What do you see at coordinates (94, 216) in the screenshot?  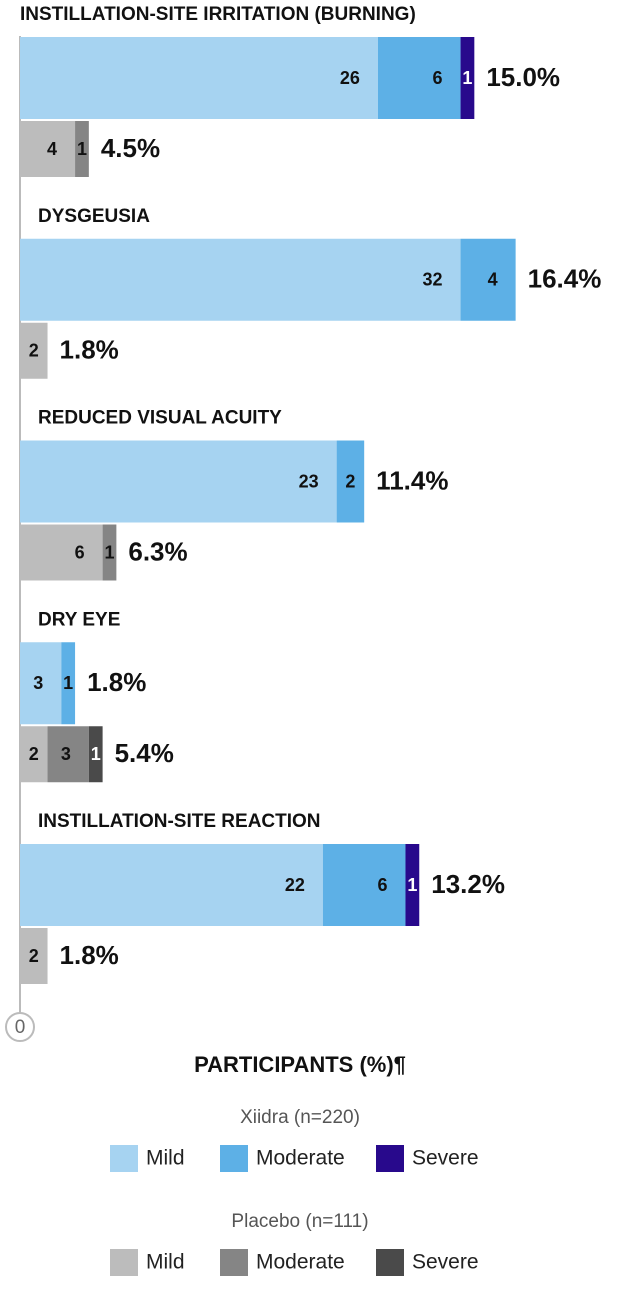 I see `category-label: DYSGEUSIA` at bounding box center [94, 216].